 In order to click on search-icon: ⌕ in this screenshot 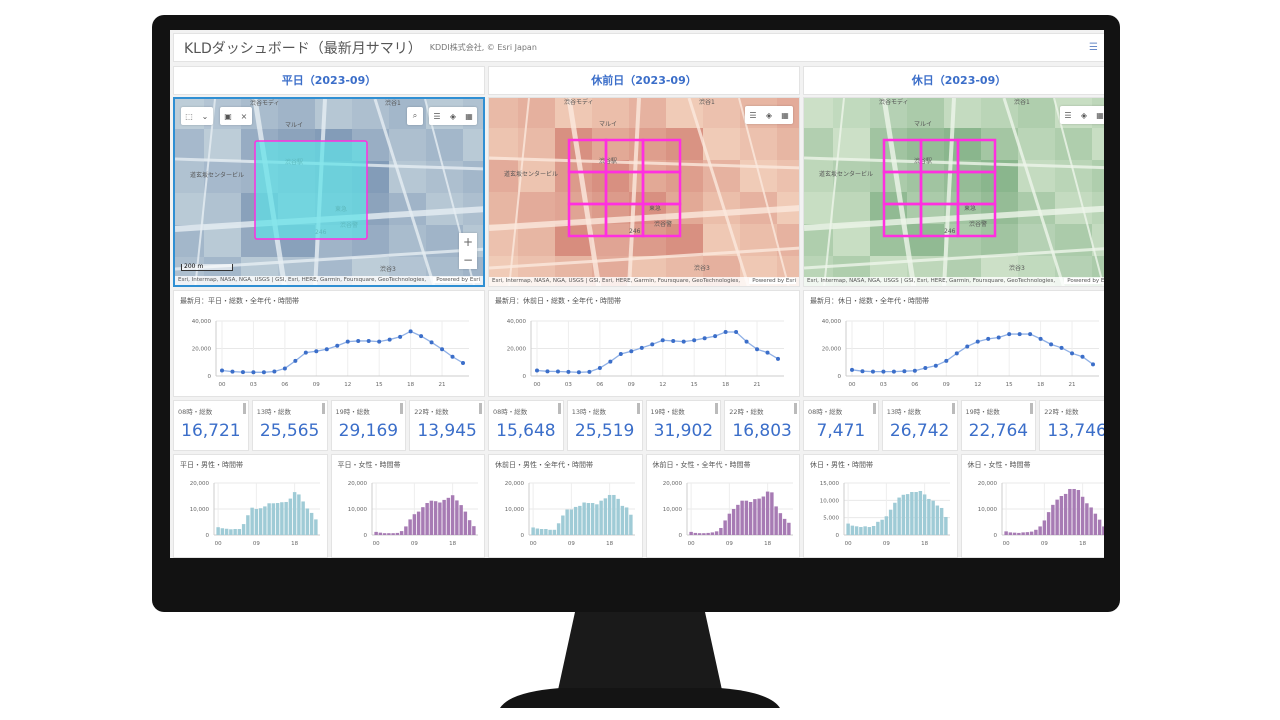, I will do `click(415, 115)`.